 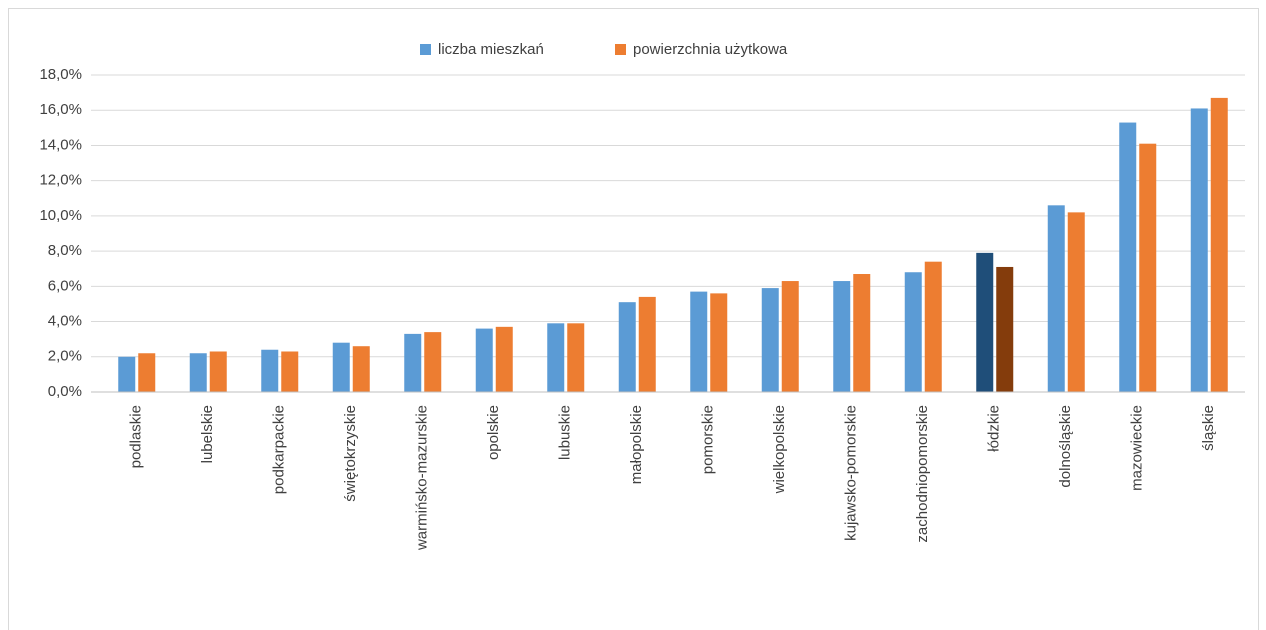 What do you see at coordinates (493, 432) in the screenshot?
I see `x-tick-label: opolskie` at bounding box center [493, 432].